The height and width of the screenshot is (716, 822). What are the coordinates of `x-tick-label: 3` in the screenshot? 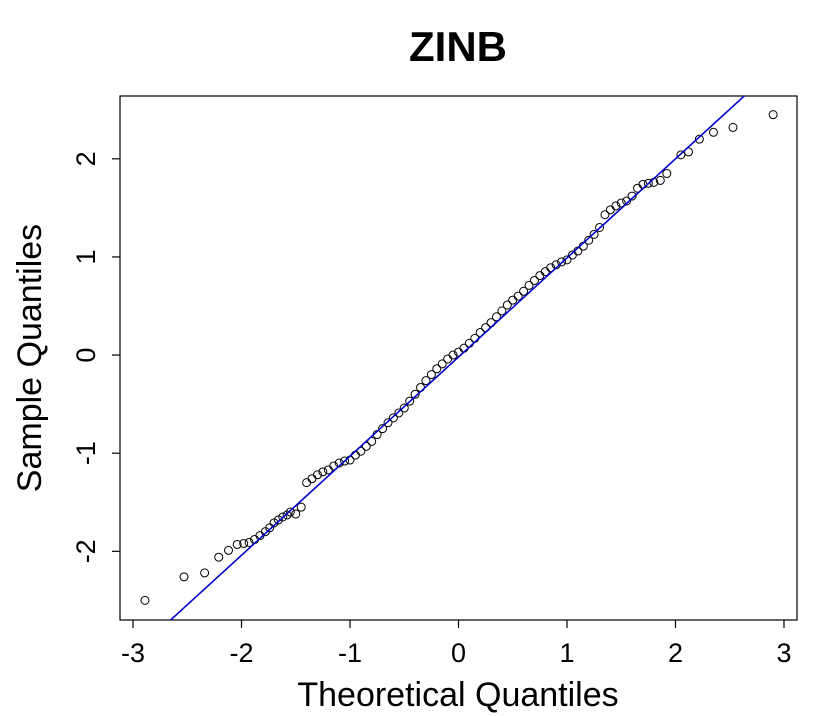 It's located at (783, 653).